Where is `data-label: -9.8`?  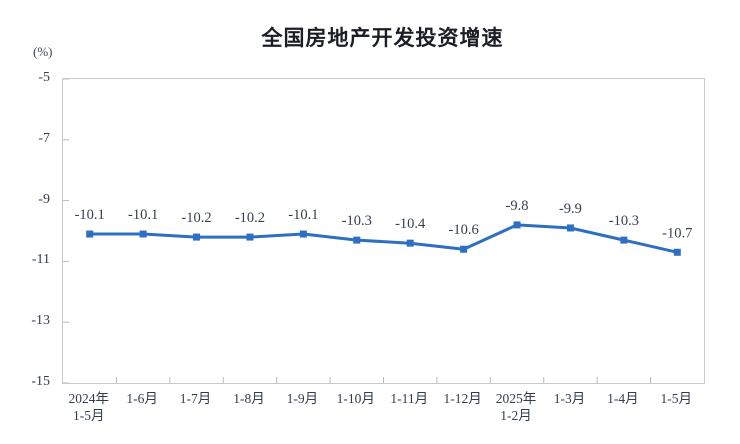 data-label: -9.8 is located at coordinates (517, 206).